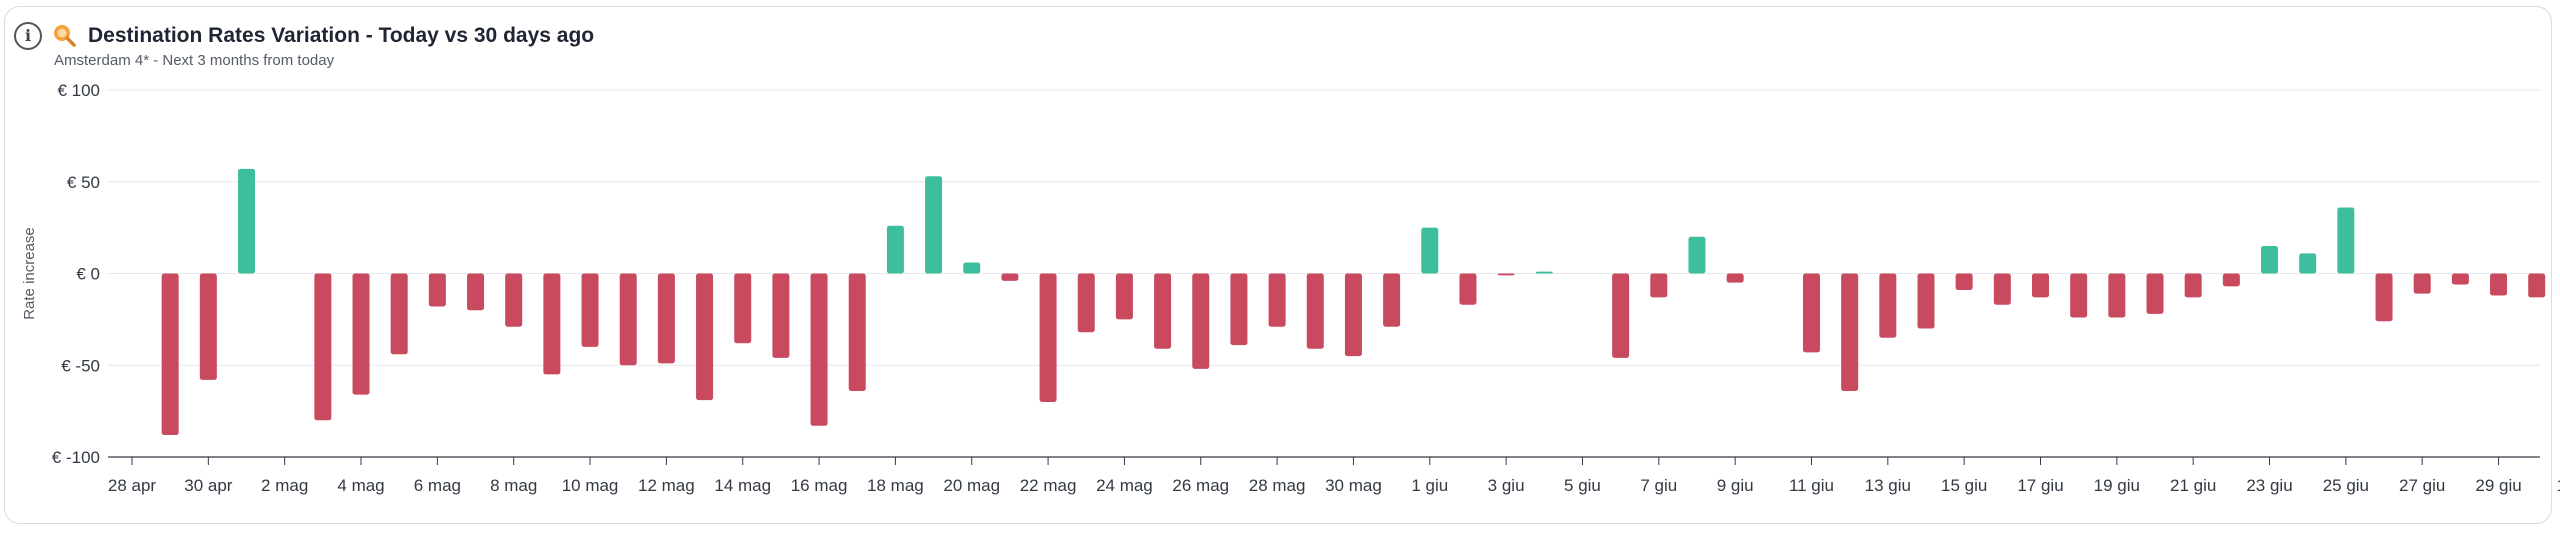 The height and width of the screenshot is (535, 2560). What do you see at coordinates (80, 365) in the screenshot?
I see `y-tick-label: € -50` at bounding box center [80, 365].